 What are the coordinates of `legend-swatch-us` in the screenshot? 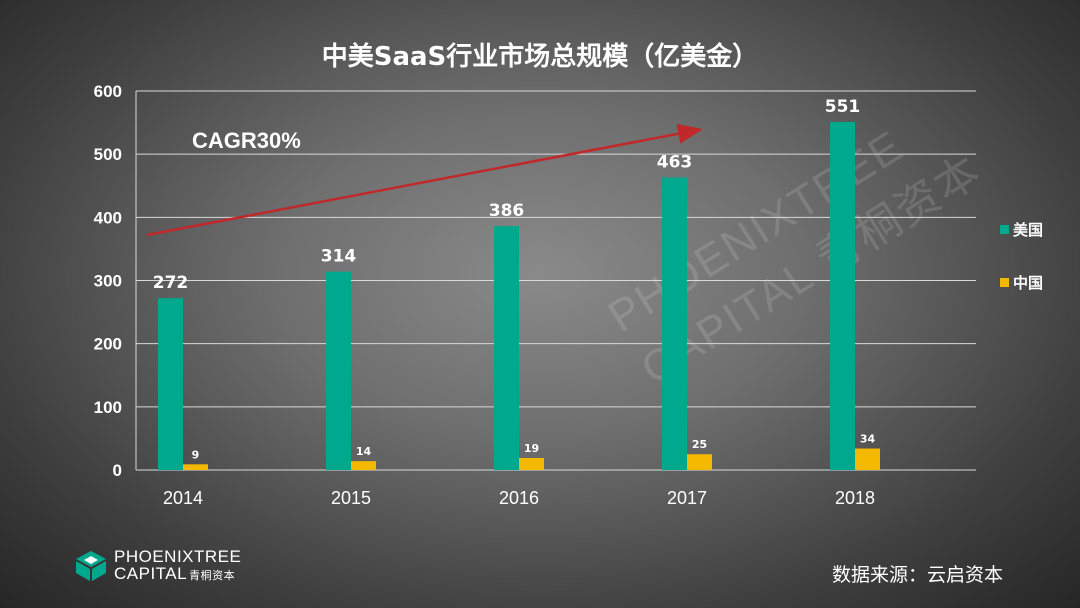 It's located at (1004, 229).